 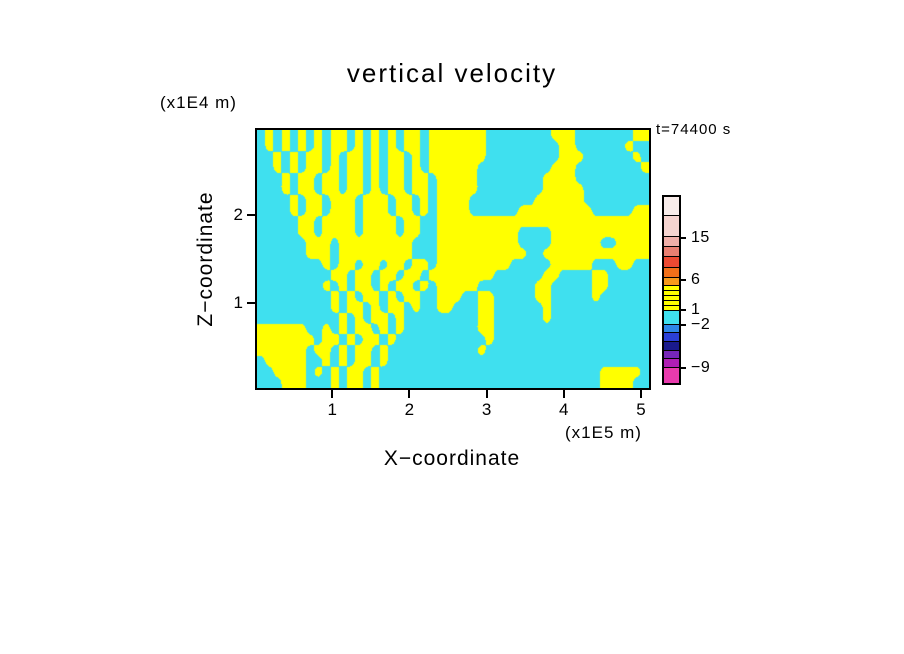 I want to click on colorbar-label: 15, so click(x=700, y=237).